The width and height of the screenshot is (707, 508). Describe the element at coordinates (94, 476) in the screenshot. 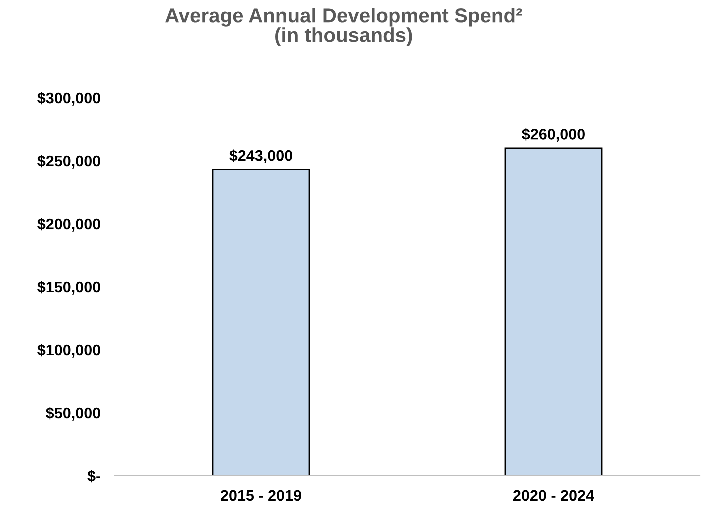

I see `y-tick-label: $-` at that location.